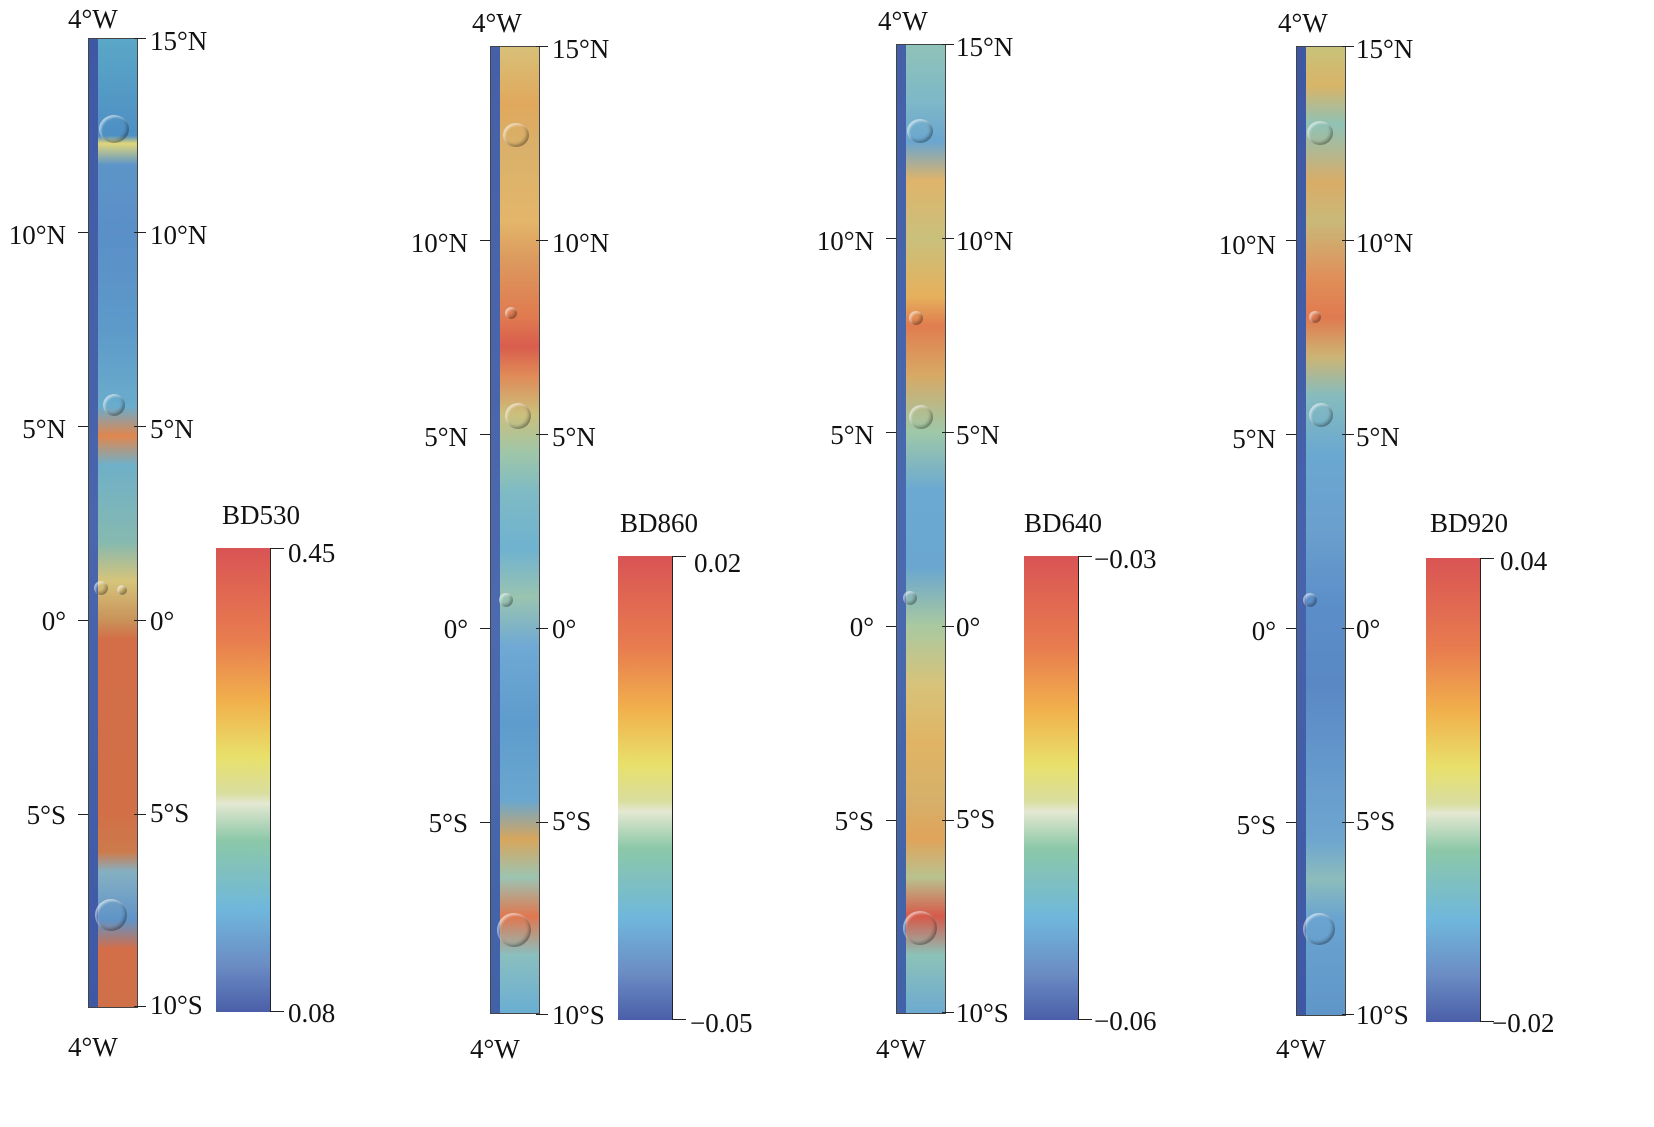 This screenshot has height=1127, width=1654. I want to click on colorbar-max-label: 0.45, so click(312, 553).